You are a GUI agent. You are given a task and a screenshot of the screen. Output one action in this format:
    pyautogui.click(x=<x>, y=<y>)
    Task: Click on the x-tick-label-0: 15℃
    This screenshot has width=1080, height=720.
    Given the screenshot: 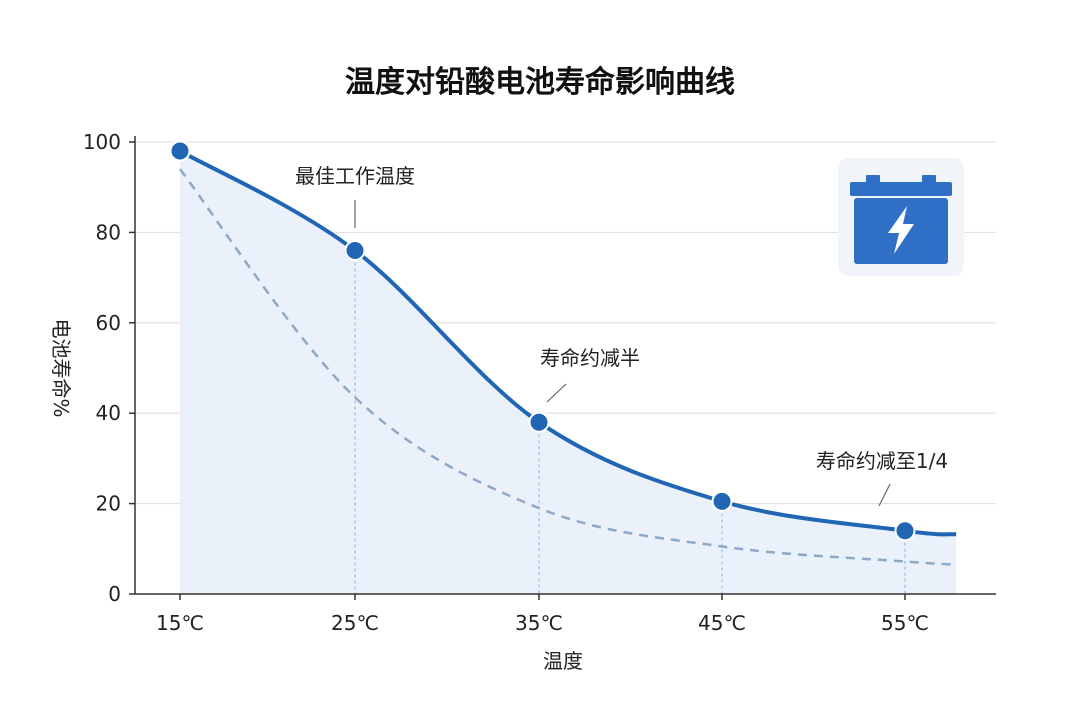 What is the action you would take?
    pyautogui.click(x=180, y=623)
    